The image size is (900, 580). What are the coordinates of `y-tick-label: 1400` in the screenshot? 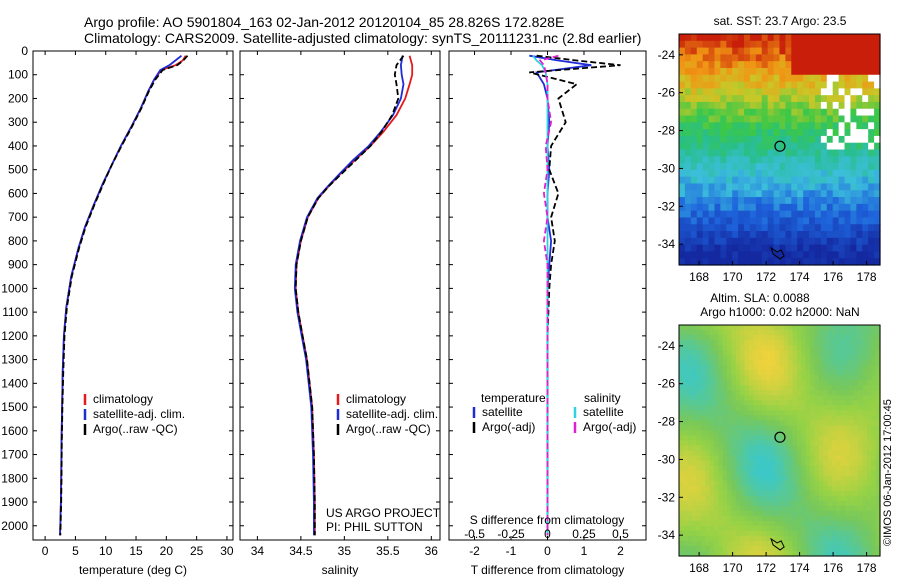 It's located at (14, 383).